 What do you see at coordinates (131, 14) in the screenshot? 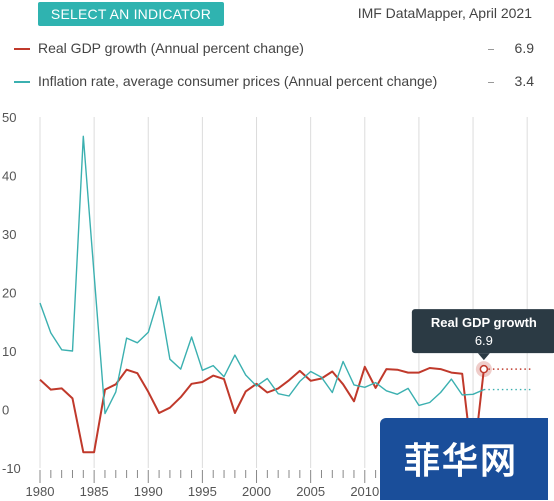
I see `select-indicator-button: SELECT AN INDICATOR` at bounding box center [131, 14].